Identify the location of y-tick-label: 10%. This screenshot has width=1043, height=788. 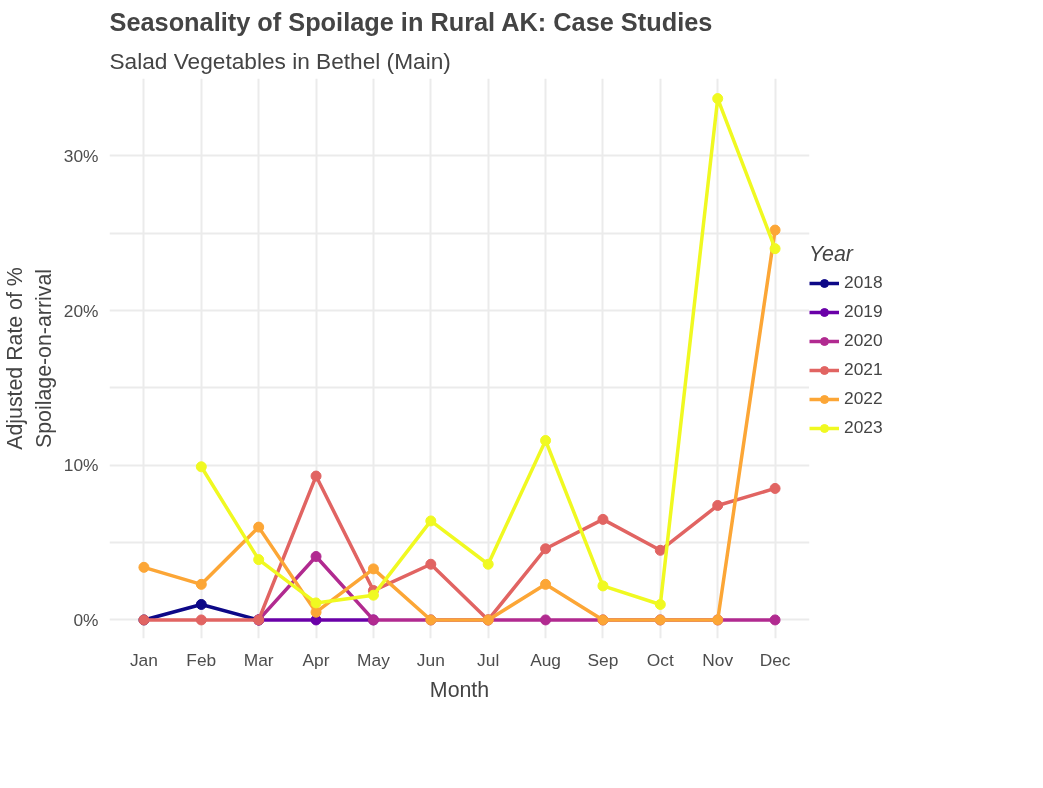
(81, 465).